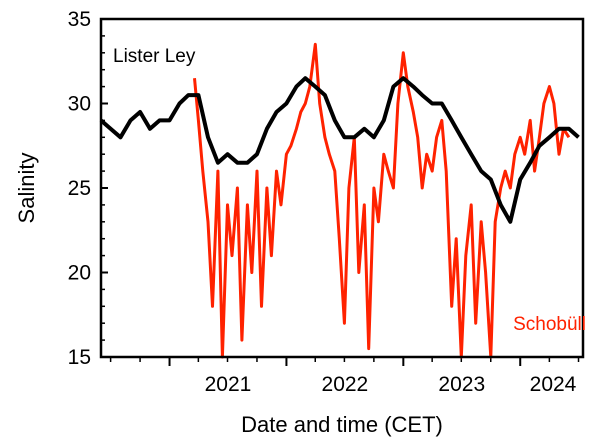 This screenshot has width=600, height=444. Describe the element at coordinates (79, 104) in the screenshot. I see `y-tick-label: 30` at that location.